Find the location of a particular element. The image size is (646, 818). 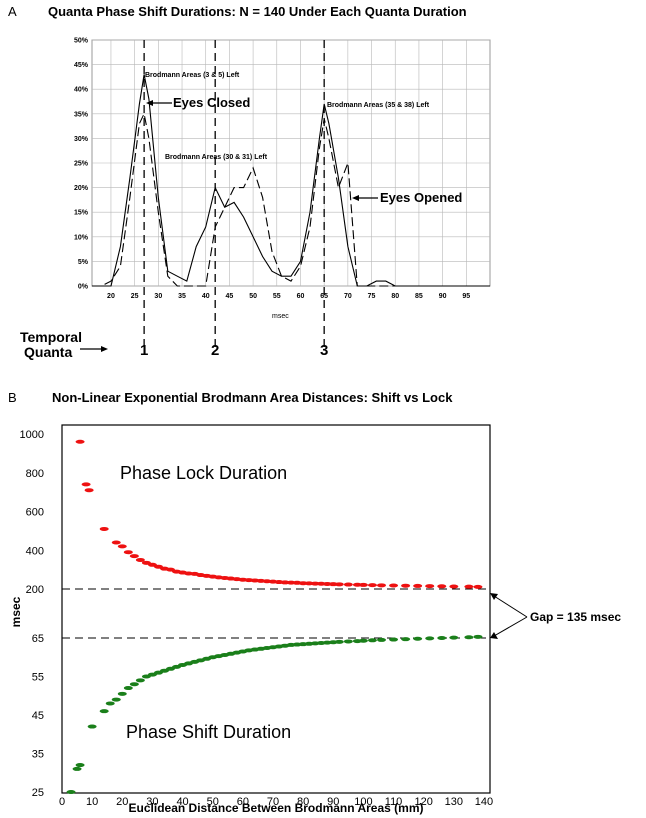

gap-arrow-lower-head is located at coordinates (494, 635).